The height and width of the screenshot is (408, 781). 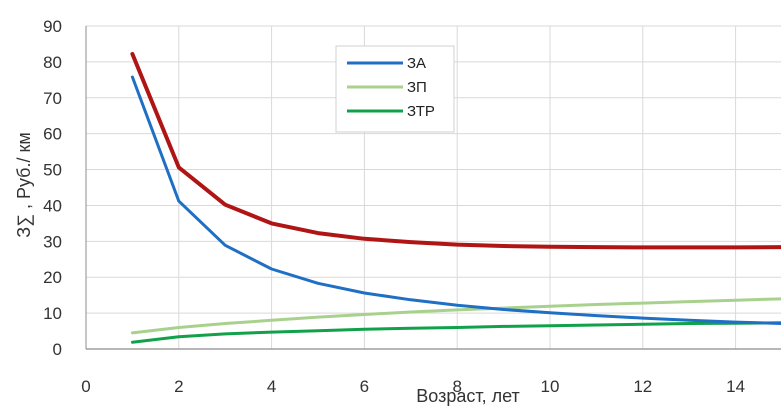 What do you see at coordinates (413, 386) in the screenshot?
I see `x-tick-labels: 0 2 4 6 8 10 12 14` at bounding box center [413, 386].